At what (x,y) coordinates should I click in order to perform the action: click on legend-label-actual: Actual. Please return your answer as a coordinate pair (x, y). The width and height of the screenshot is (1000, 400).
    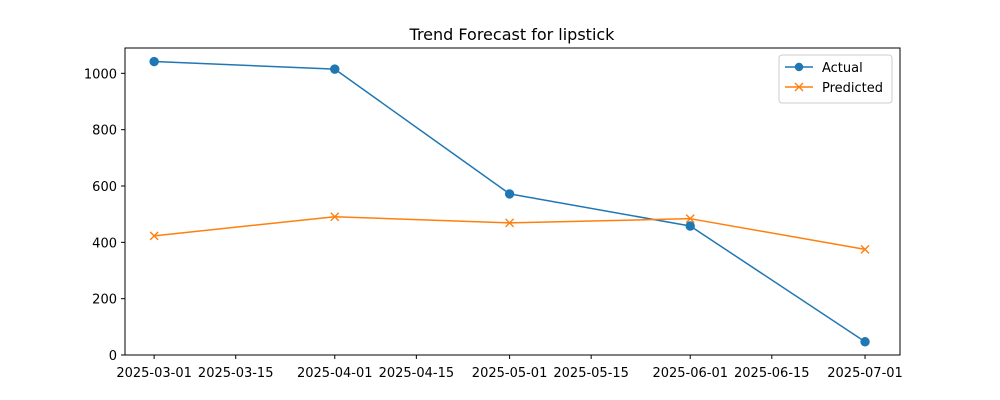
    Looking at the image, I should click on (842, 68).